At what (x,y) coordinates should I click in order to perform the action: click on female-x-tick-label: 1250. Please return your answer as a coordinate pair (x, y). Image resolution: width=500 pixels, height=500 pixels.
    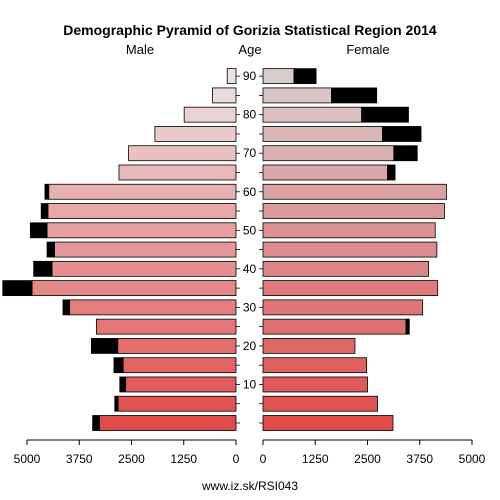
    Looking at the image, I should click on (315, 459).